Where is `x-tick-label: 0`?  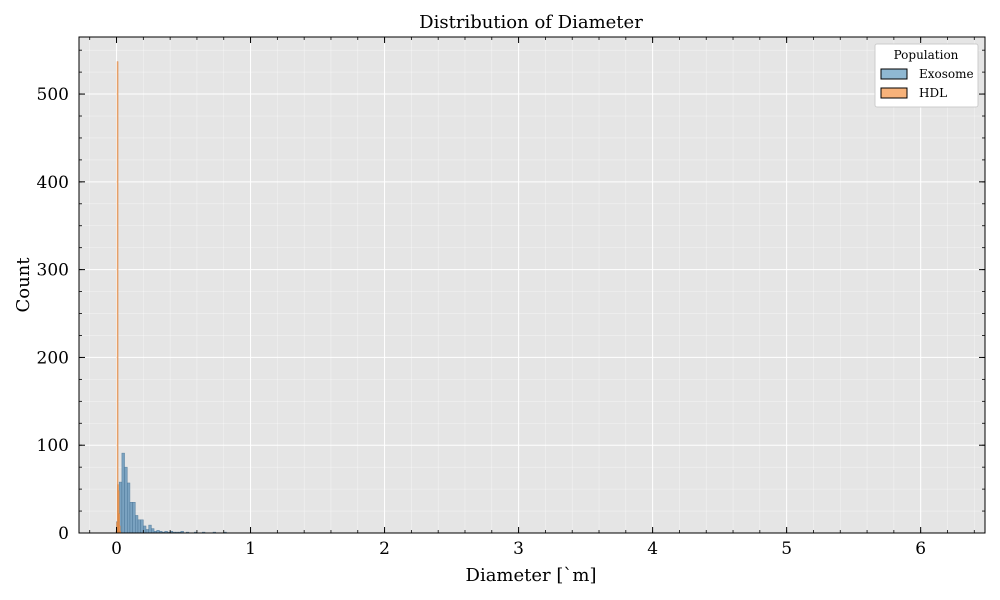 x-tick-label: 0 is located at coordinates (116, 549).